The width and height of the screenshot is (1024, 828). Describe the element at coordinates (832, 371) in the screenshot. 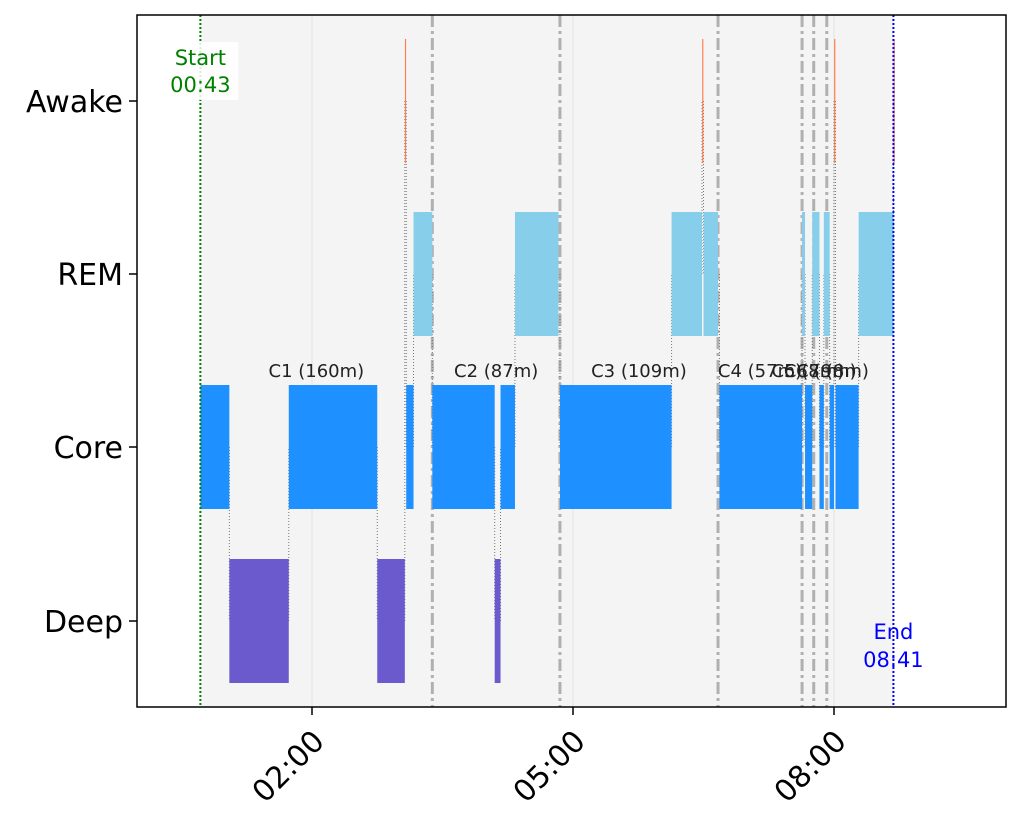

I see `cycle-label: C7 (8m)` at that location.